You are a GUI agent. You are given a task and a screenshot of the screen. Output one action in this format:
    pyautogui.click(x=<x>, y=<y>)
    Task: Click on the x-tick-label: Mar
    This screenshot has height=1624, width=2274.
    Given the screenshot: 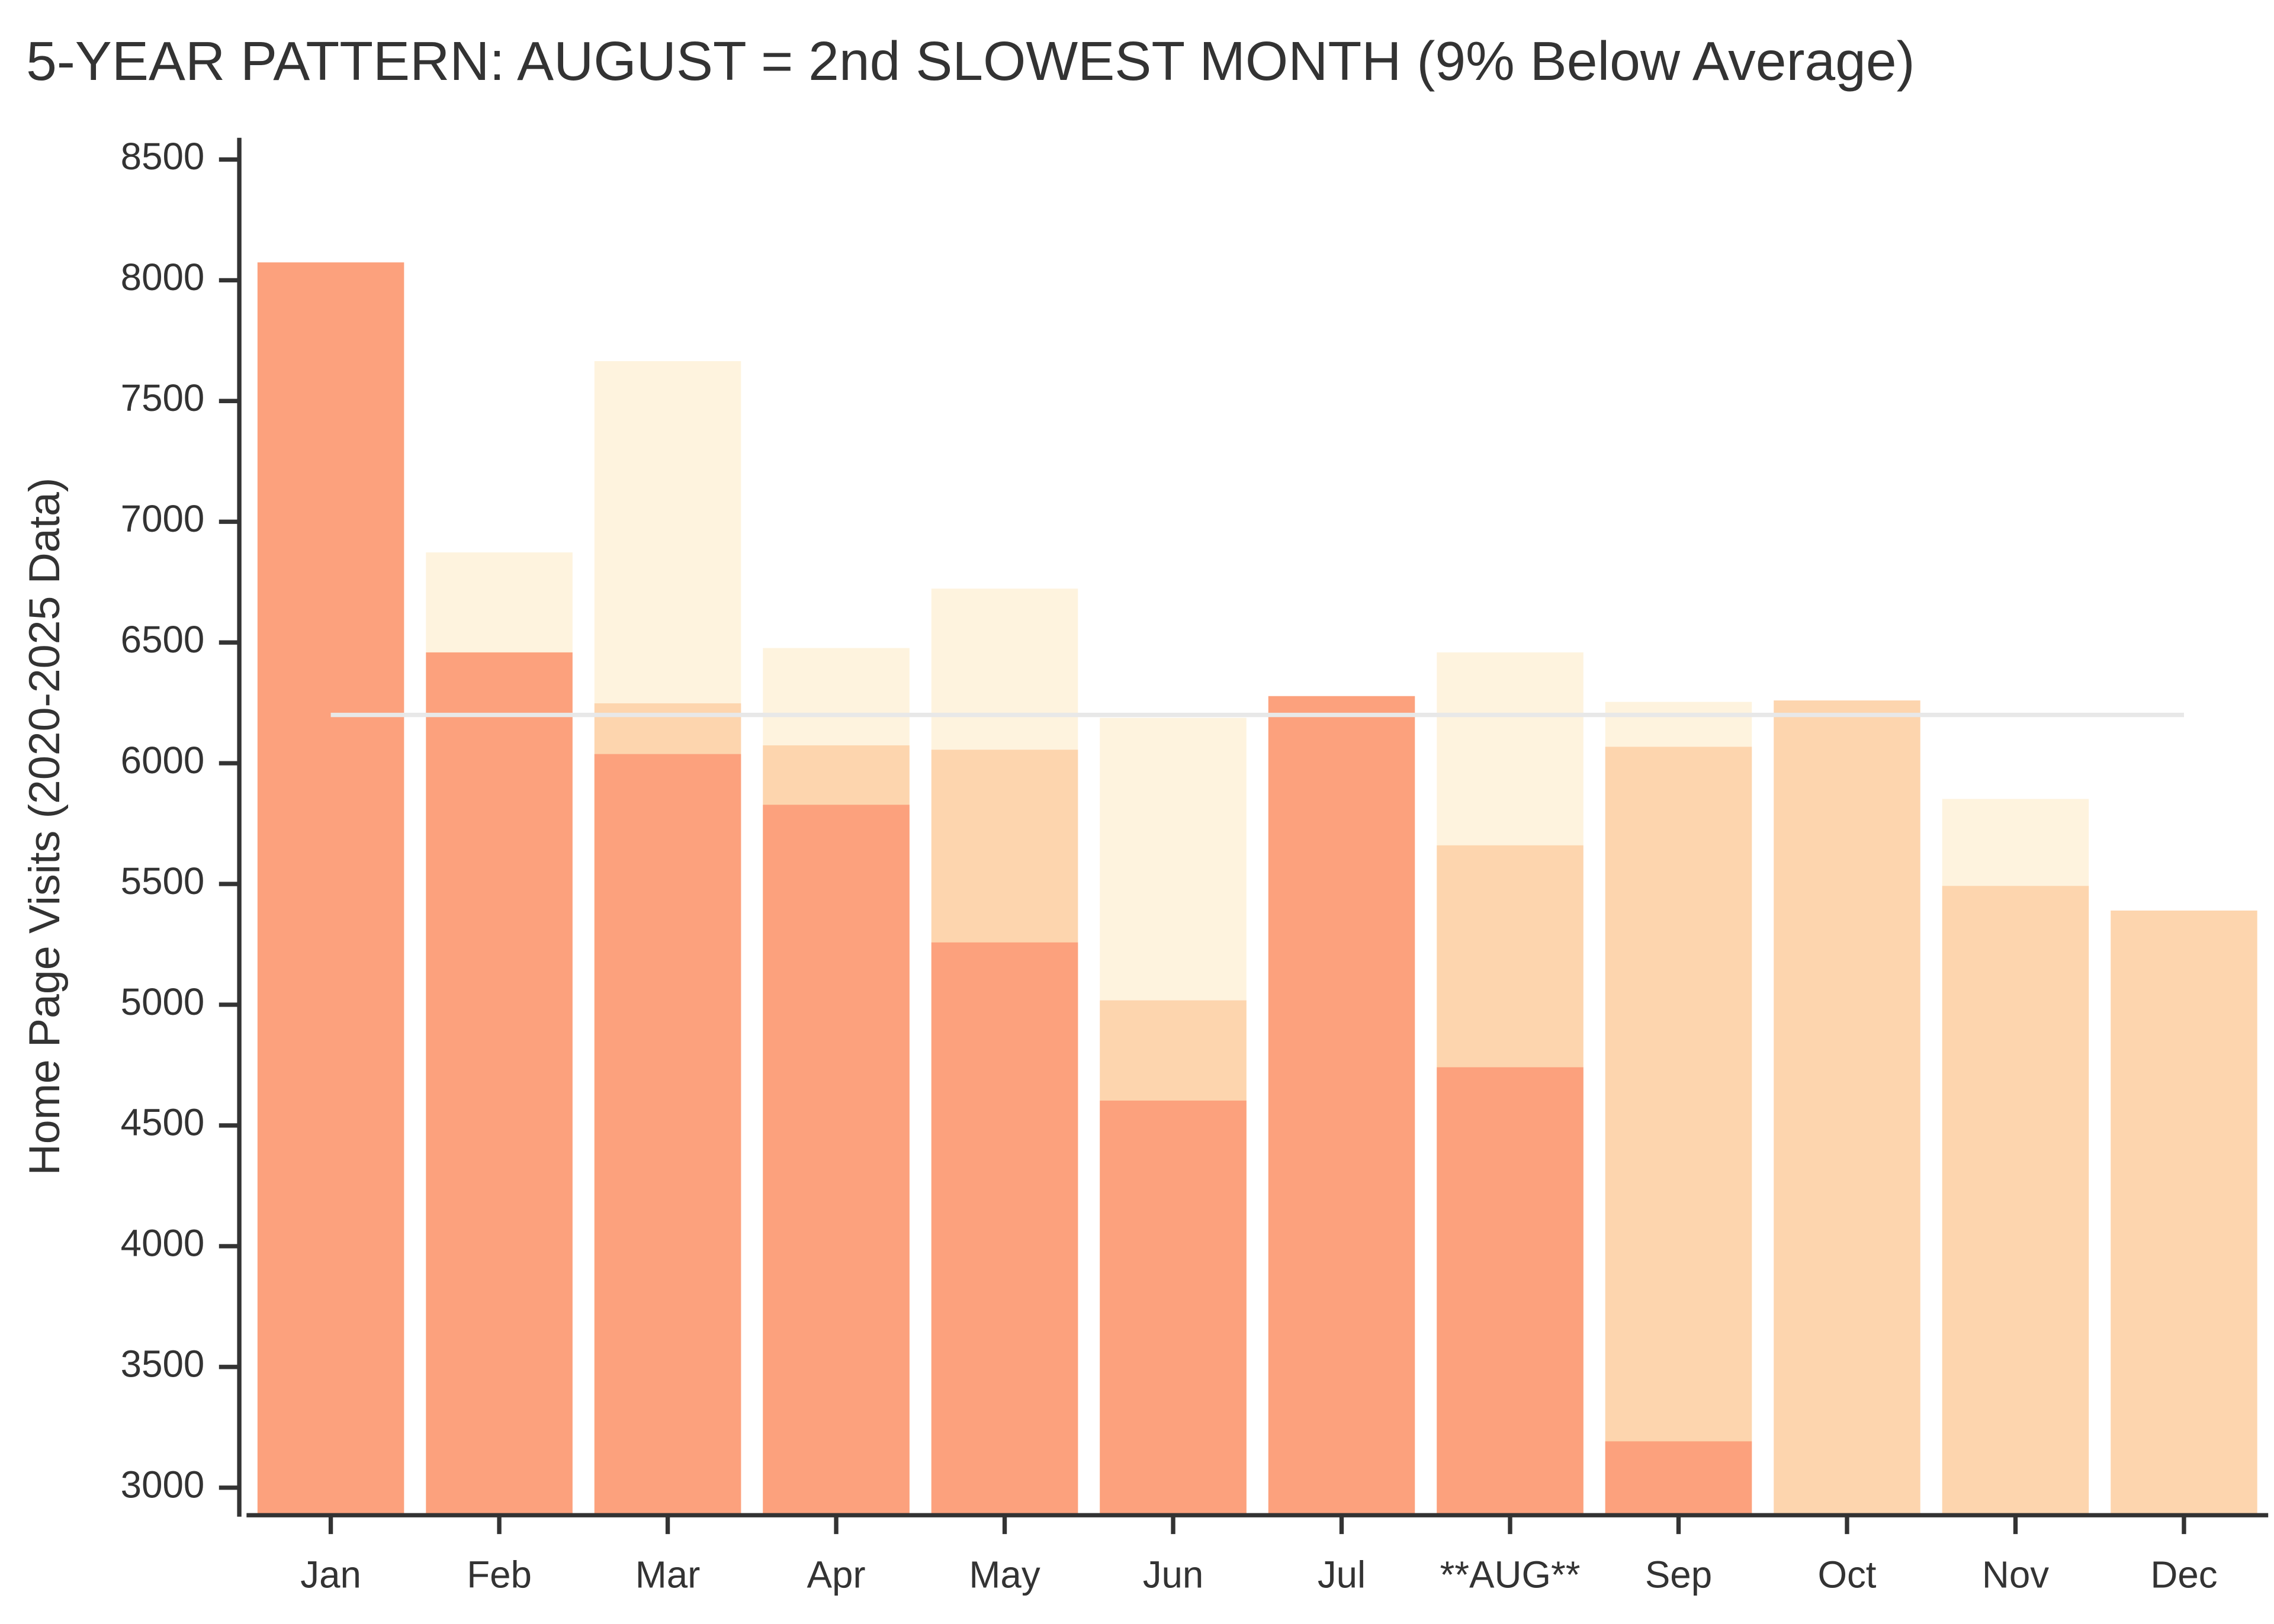 What is the action you would take?
    pyautogui.click(x=668, y=1575)
    